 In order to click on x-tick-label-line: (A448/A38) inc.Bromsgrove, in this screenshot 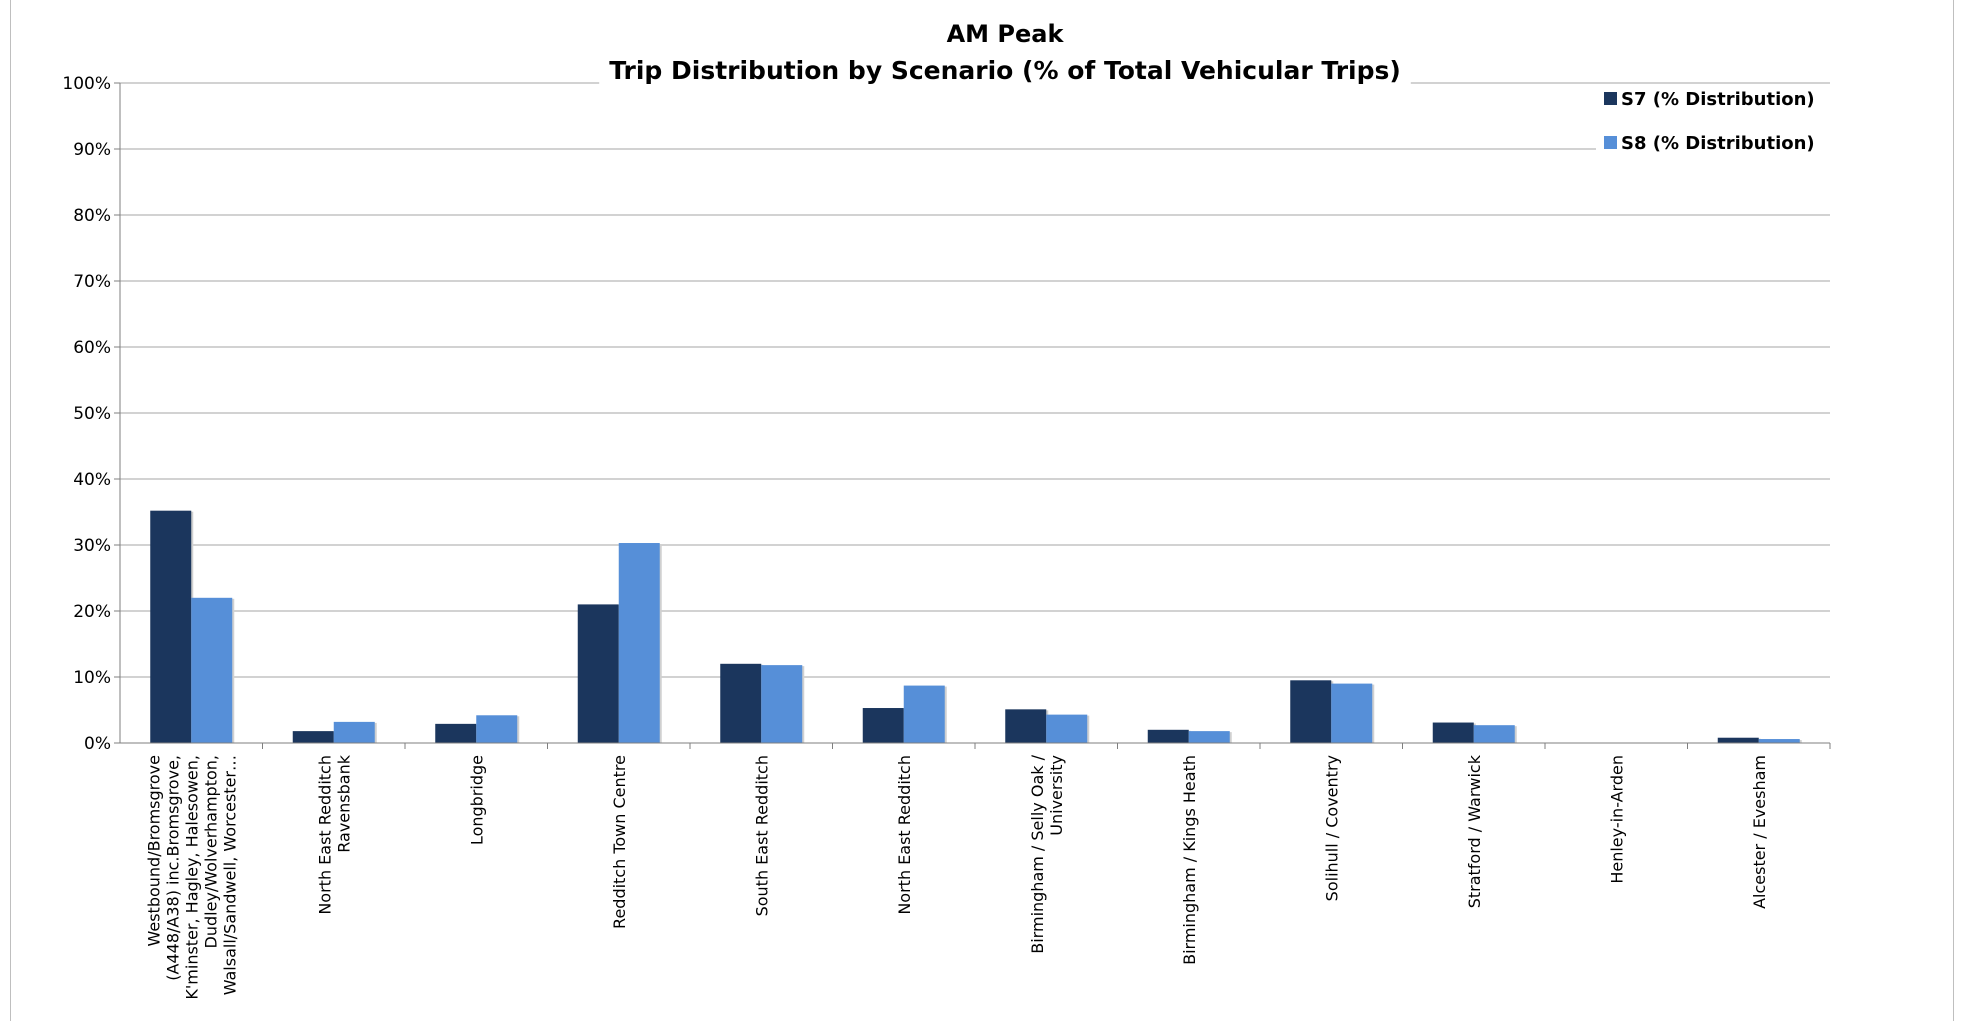, I will do `click(172, 868)`.